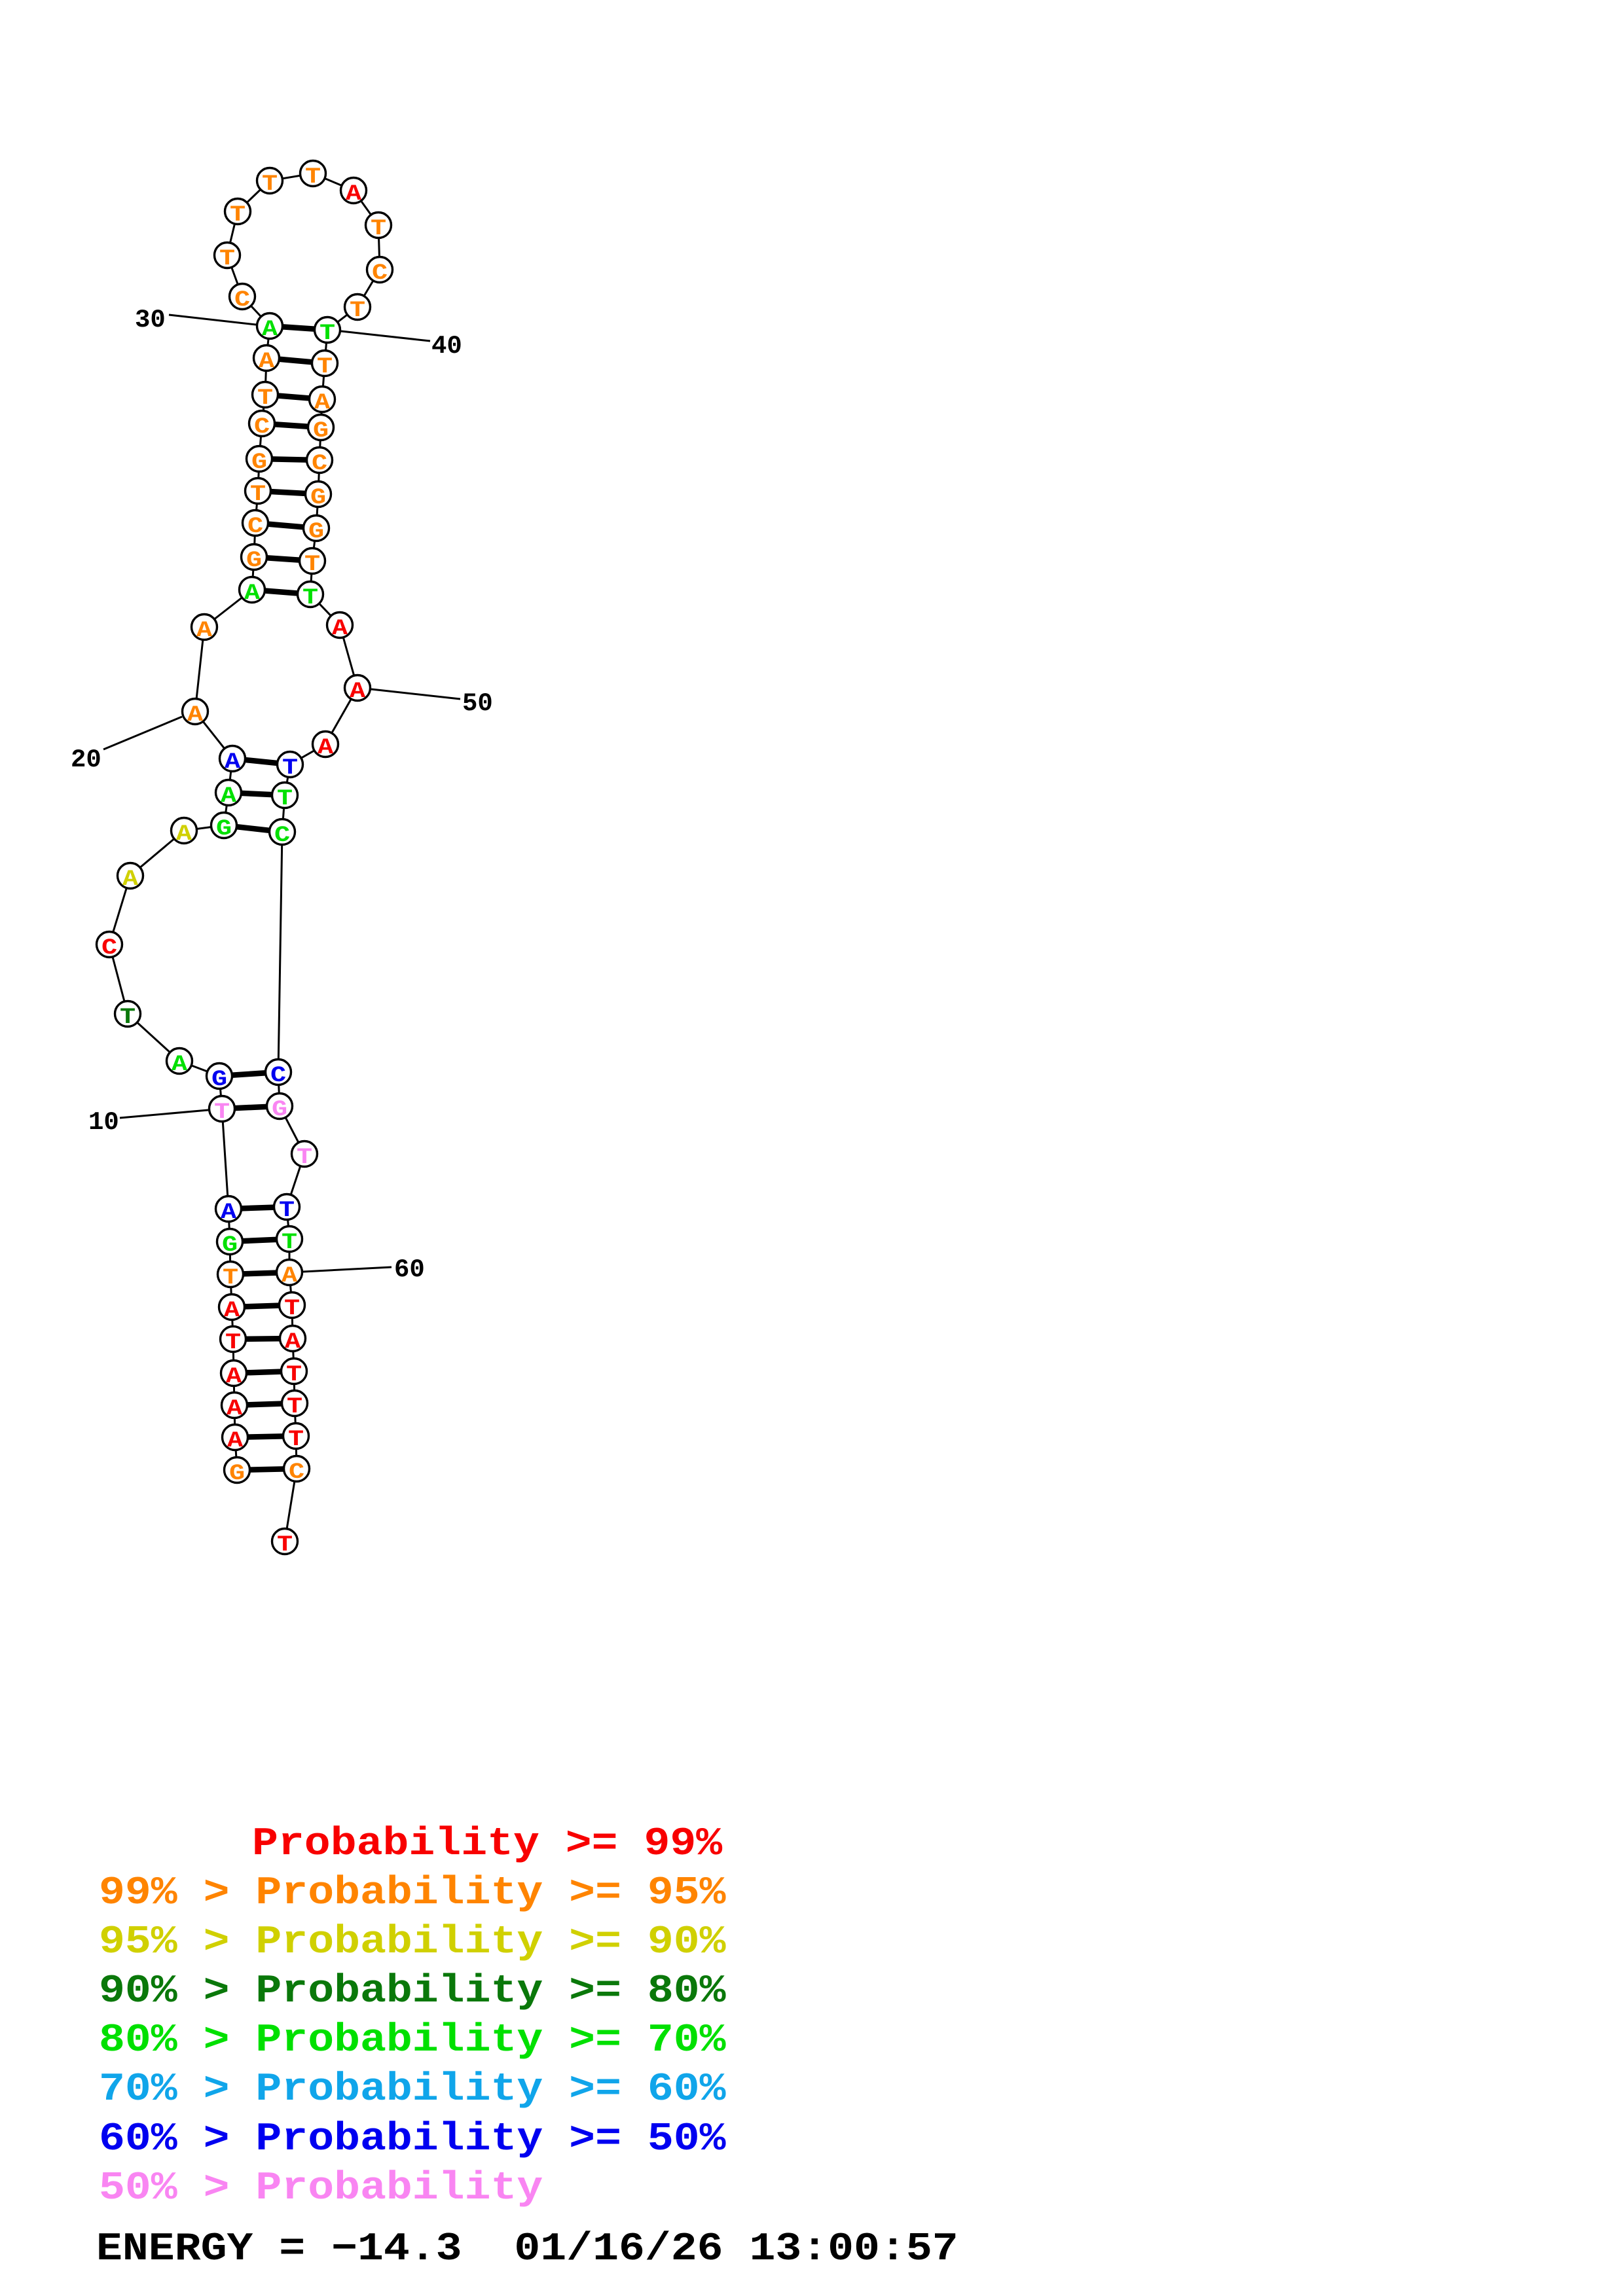 The image size is (1623, 2296). What do you see at coordinates (412, 1893) in the screenshot?
I see `svg-text: 99% > Probability >= 95%` at bounding box center [412, 1893].